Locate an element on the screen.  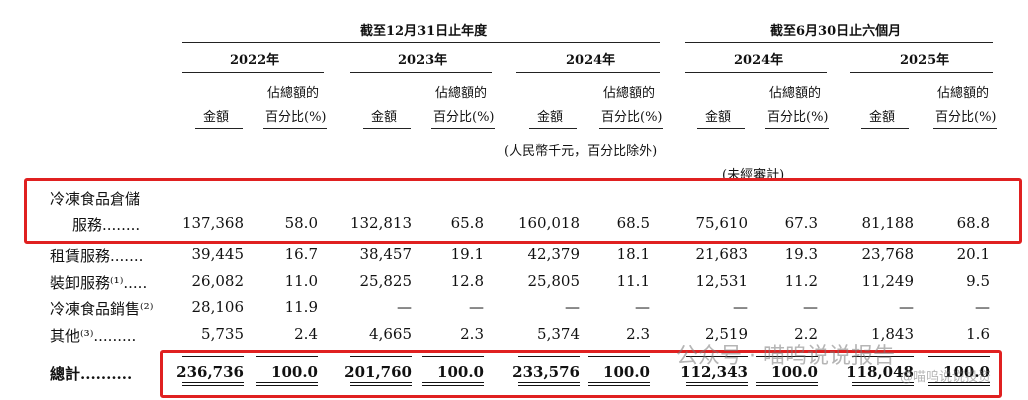
table-cell: 81,188 is located at coordinates (888, 223).